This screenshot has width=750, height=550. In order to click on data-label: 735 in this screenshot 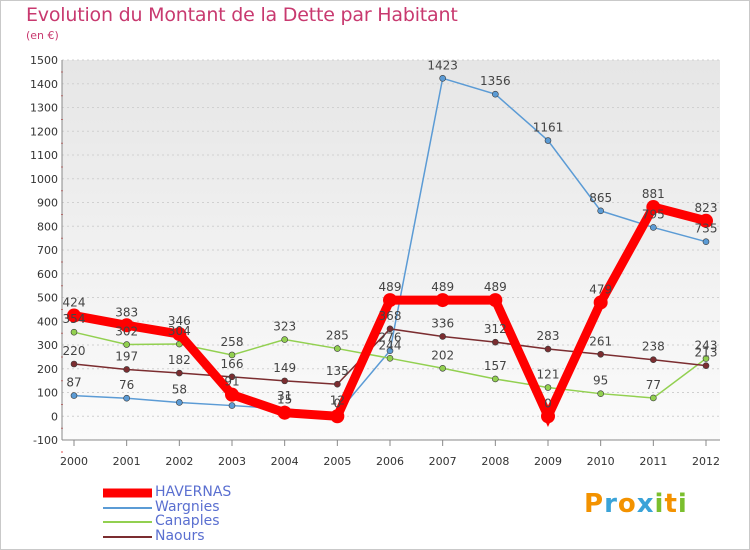, I will do `click(706, 229)`.